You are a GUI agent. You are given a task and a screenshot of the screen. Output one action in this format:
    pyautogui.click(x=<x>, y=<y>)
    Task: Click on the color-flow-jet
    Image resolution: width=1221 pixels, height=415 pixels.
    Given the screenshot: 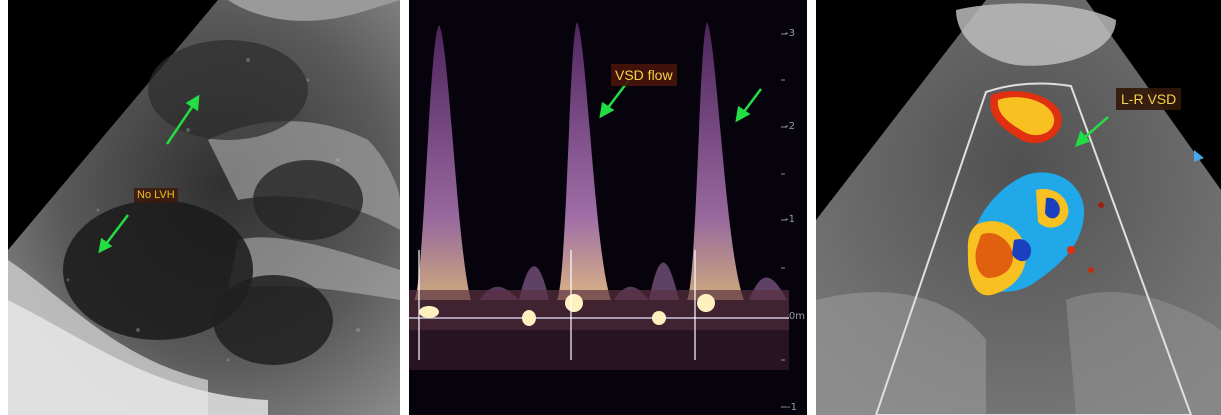 What is the action you would take?
    pyautogui.click(x=1035, y=193)
    